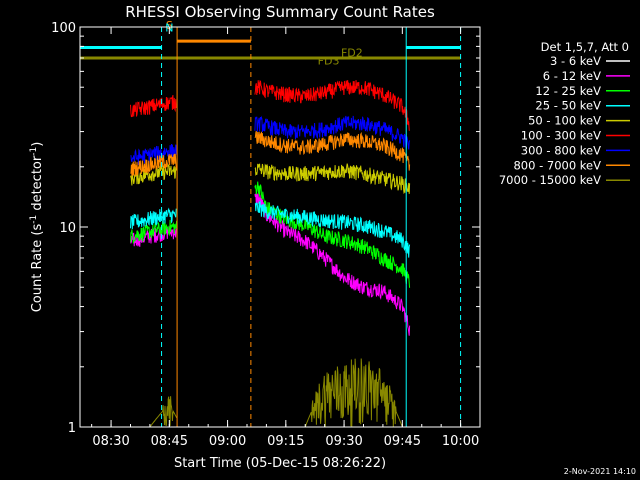  Describe the element at coordinates (561, 150) in the screenshot. I see `legend-entry-label: 300 - 800 keV` at that location.